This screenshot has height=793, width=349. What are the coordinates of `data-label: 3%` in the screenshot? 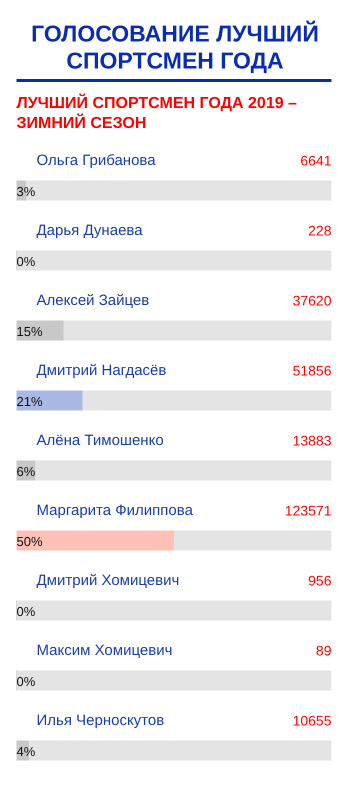 It's located at (26, 191).